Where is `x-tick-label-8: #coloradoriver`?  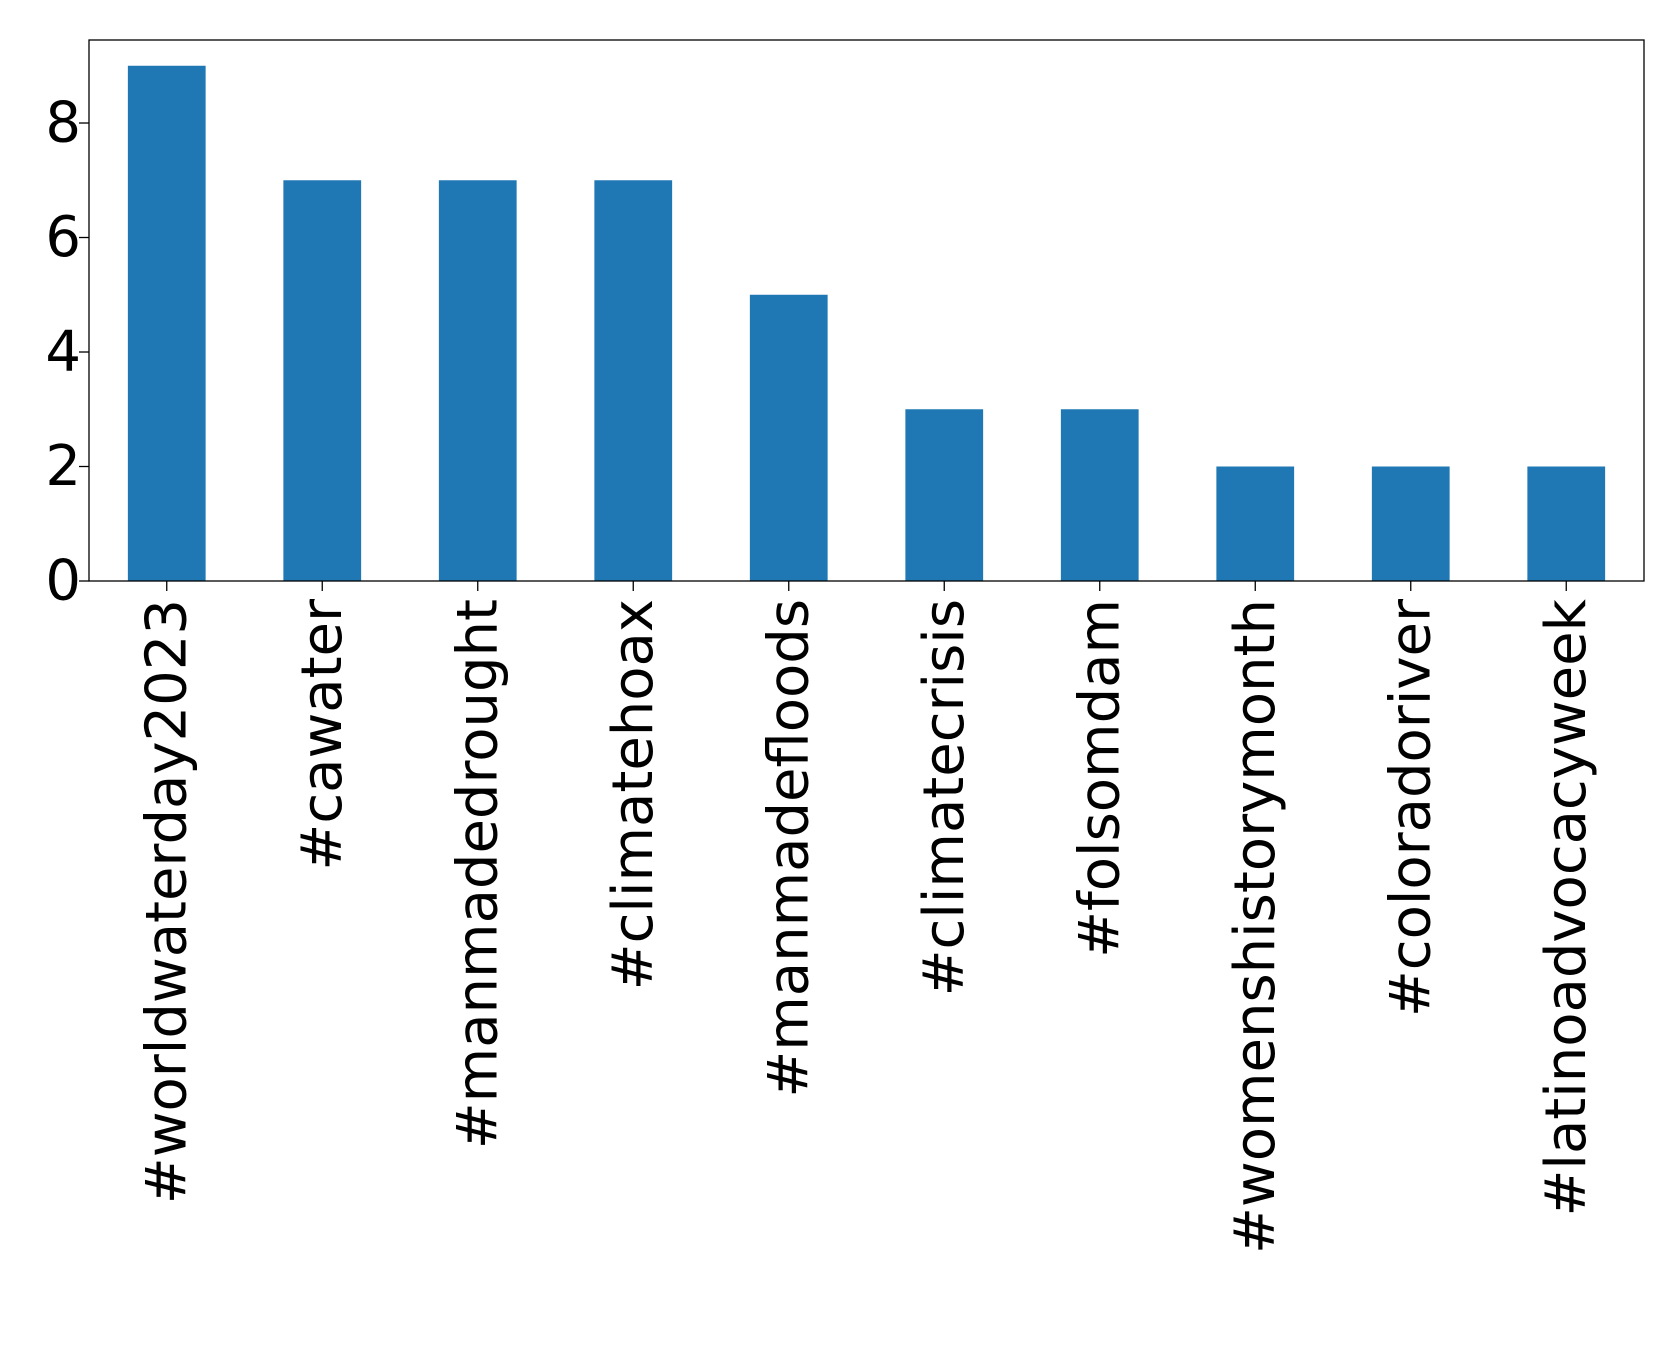
x-tick-label-8: #coloradoriver is located at coordinates (1410, 807).